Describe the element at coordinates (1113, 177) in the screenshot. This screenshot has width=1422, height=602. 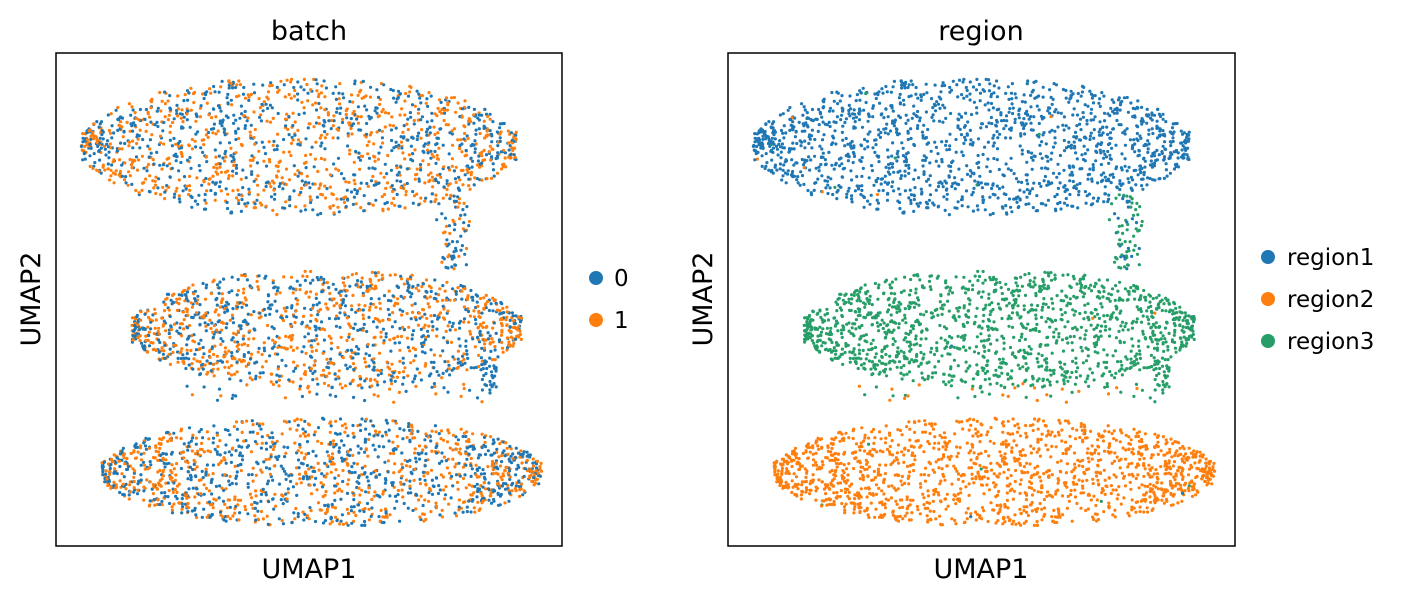
I see `data-point-region1` at that location.